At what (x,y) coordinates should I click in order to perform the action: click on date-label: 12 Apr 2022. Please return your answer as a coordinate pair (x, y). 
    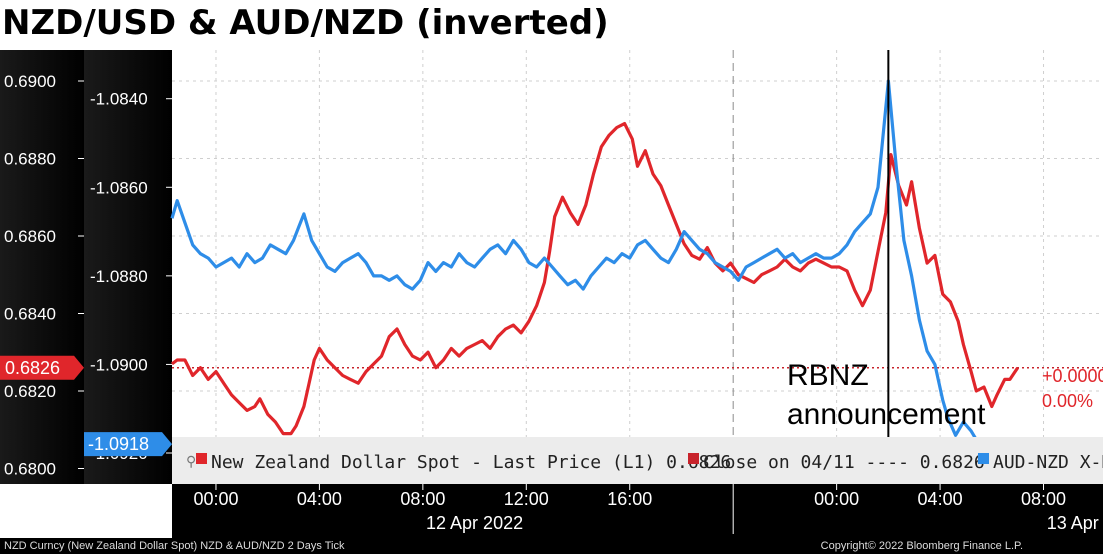
    Looking at the image, I should click on (474, 523).